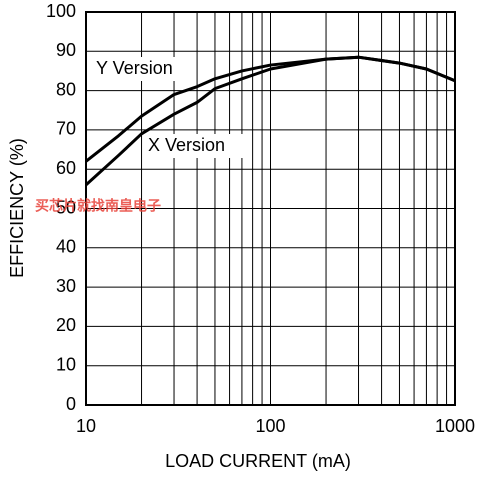  What do you see at coordinates (134, 68) in the screenshot?
I see `series-label: Y Version` at bounding box center [134, 68].